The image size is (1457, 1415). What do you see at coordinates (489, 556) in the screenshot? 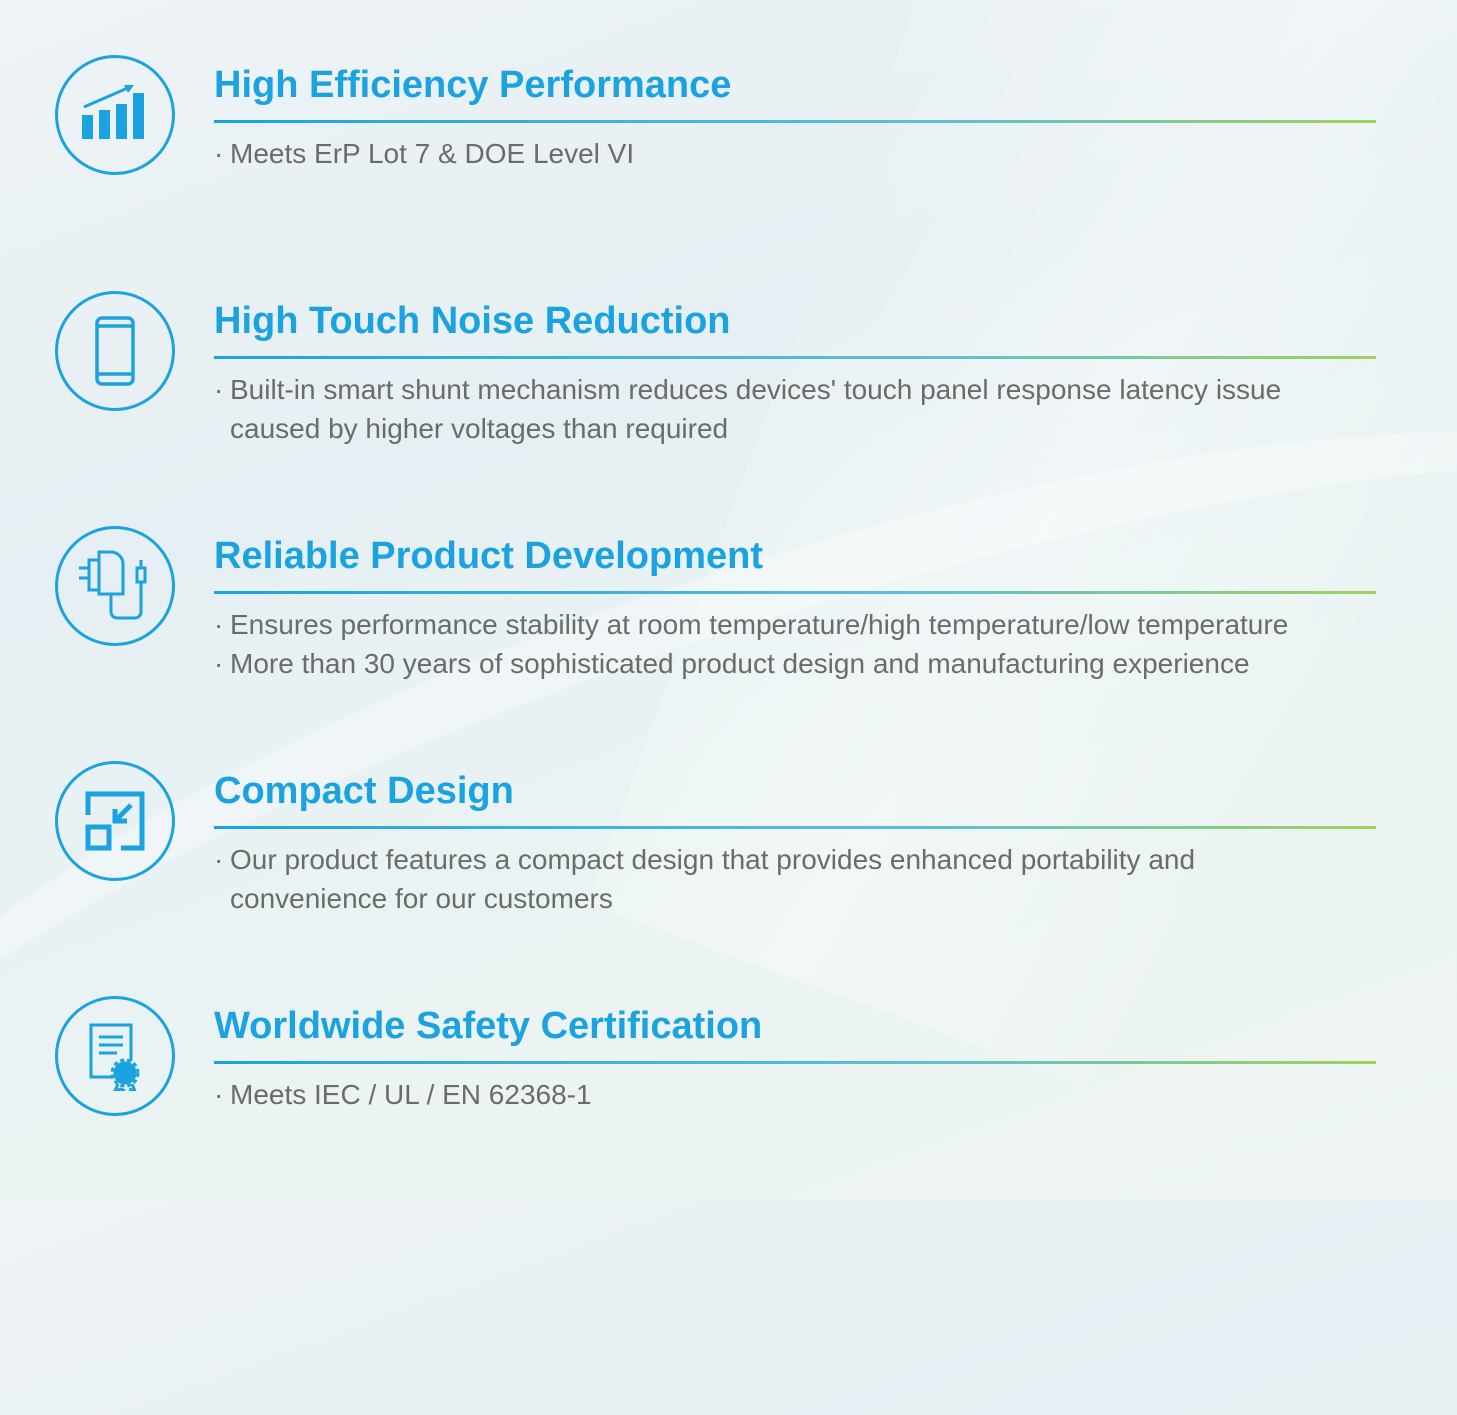
I see `feature-title: Reliable Product Development` at bounding box center [489, 556].